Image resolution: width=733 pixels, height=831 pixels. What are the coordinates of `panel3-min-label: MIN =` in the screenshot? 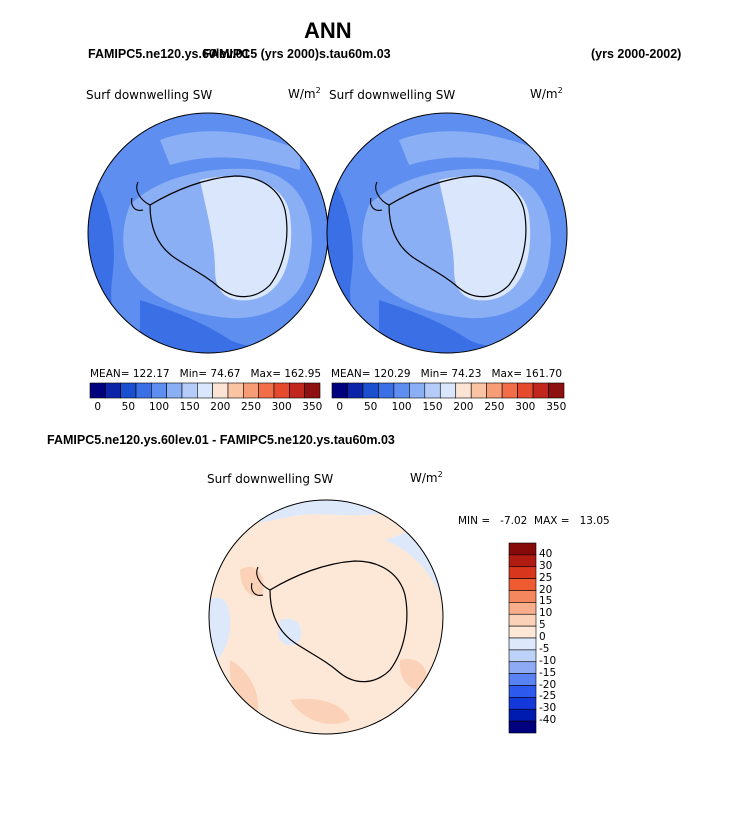 It's located at (474, 521).